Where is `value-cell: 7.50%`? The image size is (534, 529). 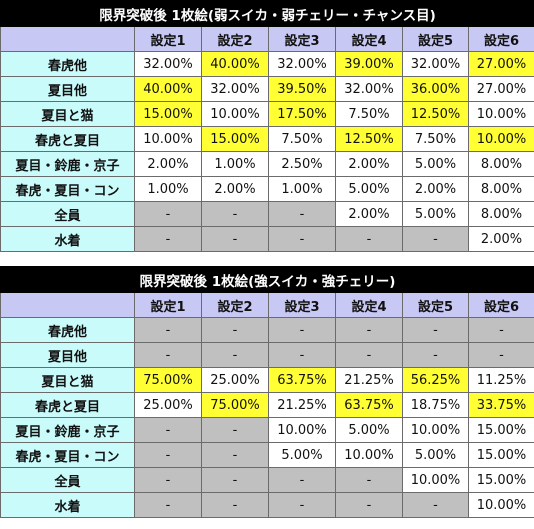 value-cell: 7.50% is located at coordinates (369, 114).